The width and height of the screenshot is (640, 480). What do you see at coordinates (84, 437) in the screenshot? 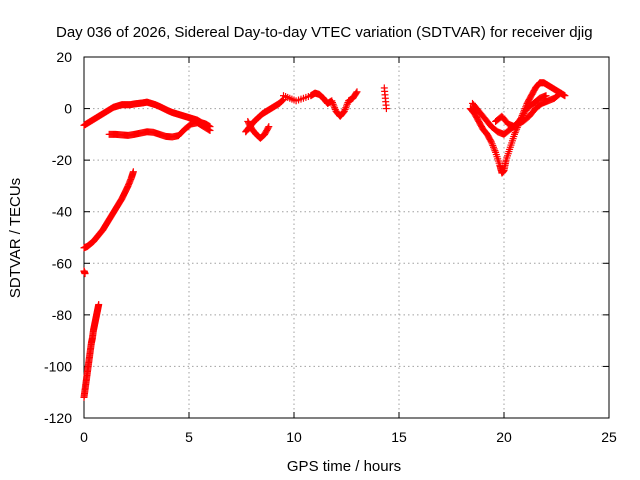
I see `x-tick-label: 0` at bounding box center [84, 437].